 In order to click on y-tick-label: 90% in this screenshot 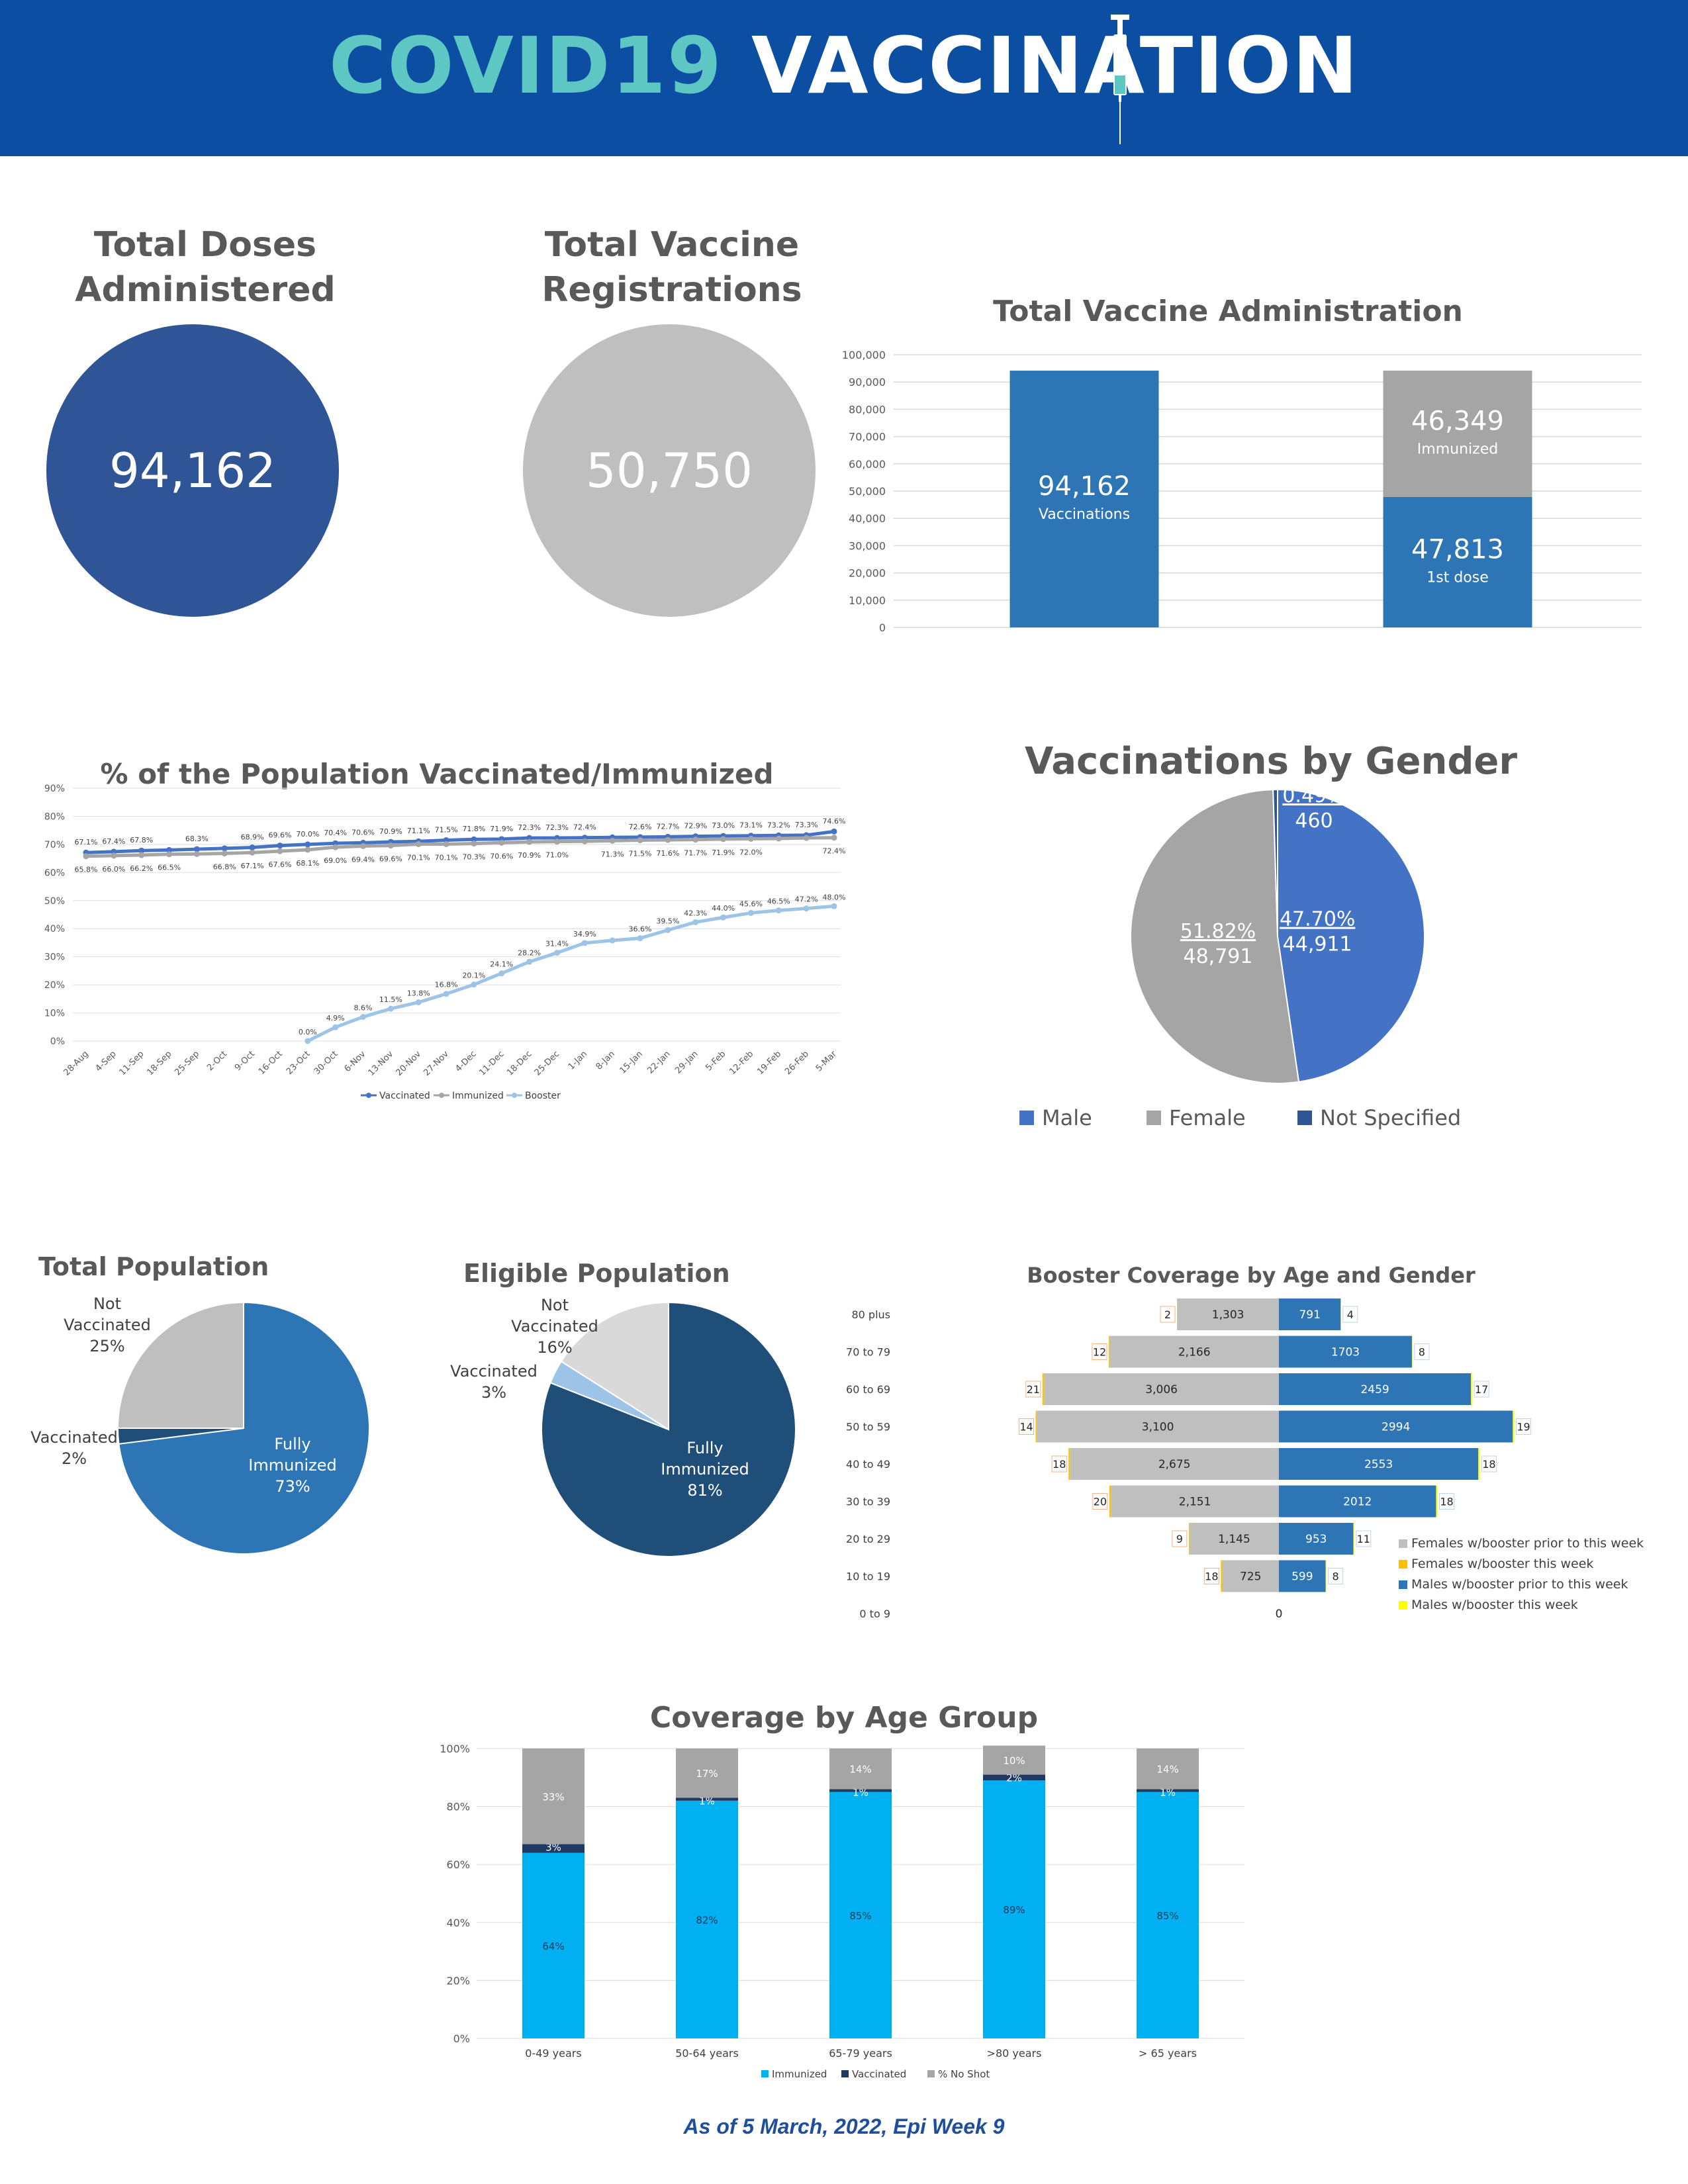, I will do `click(54, 789)`.